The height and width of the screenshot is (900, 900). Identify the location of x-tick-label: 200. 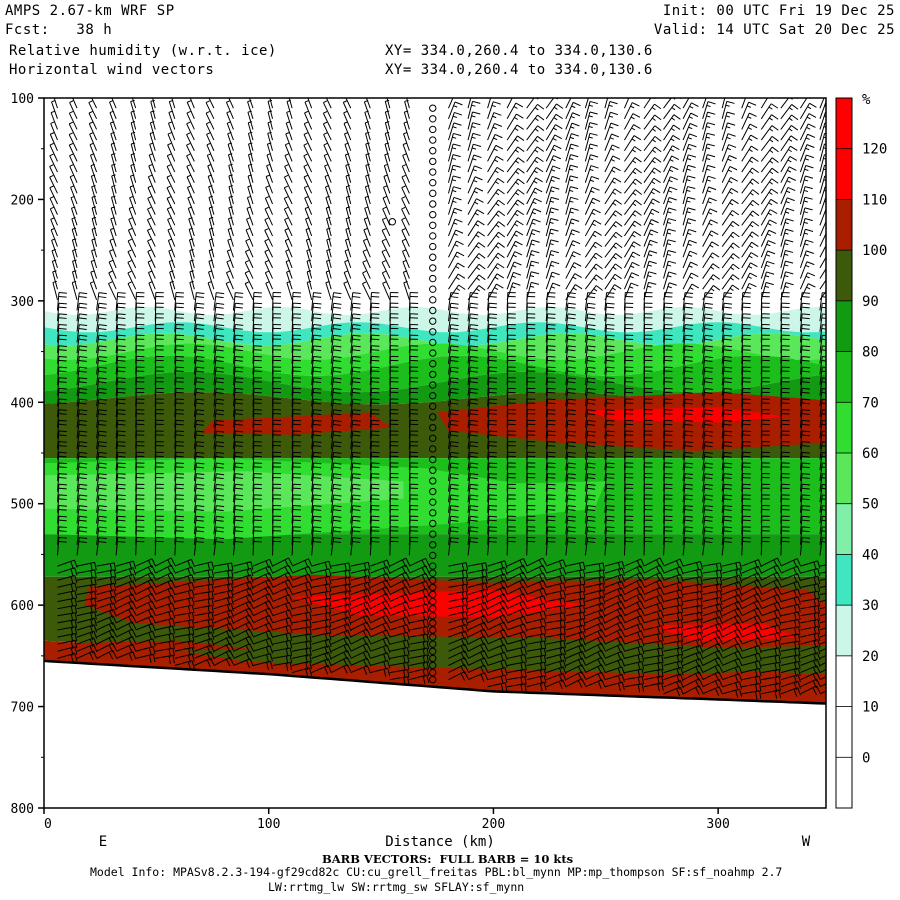
(493, 824).